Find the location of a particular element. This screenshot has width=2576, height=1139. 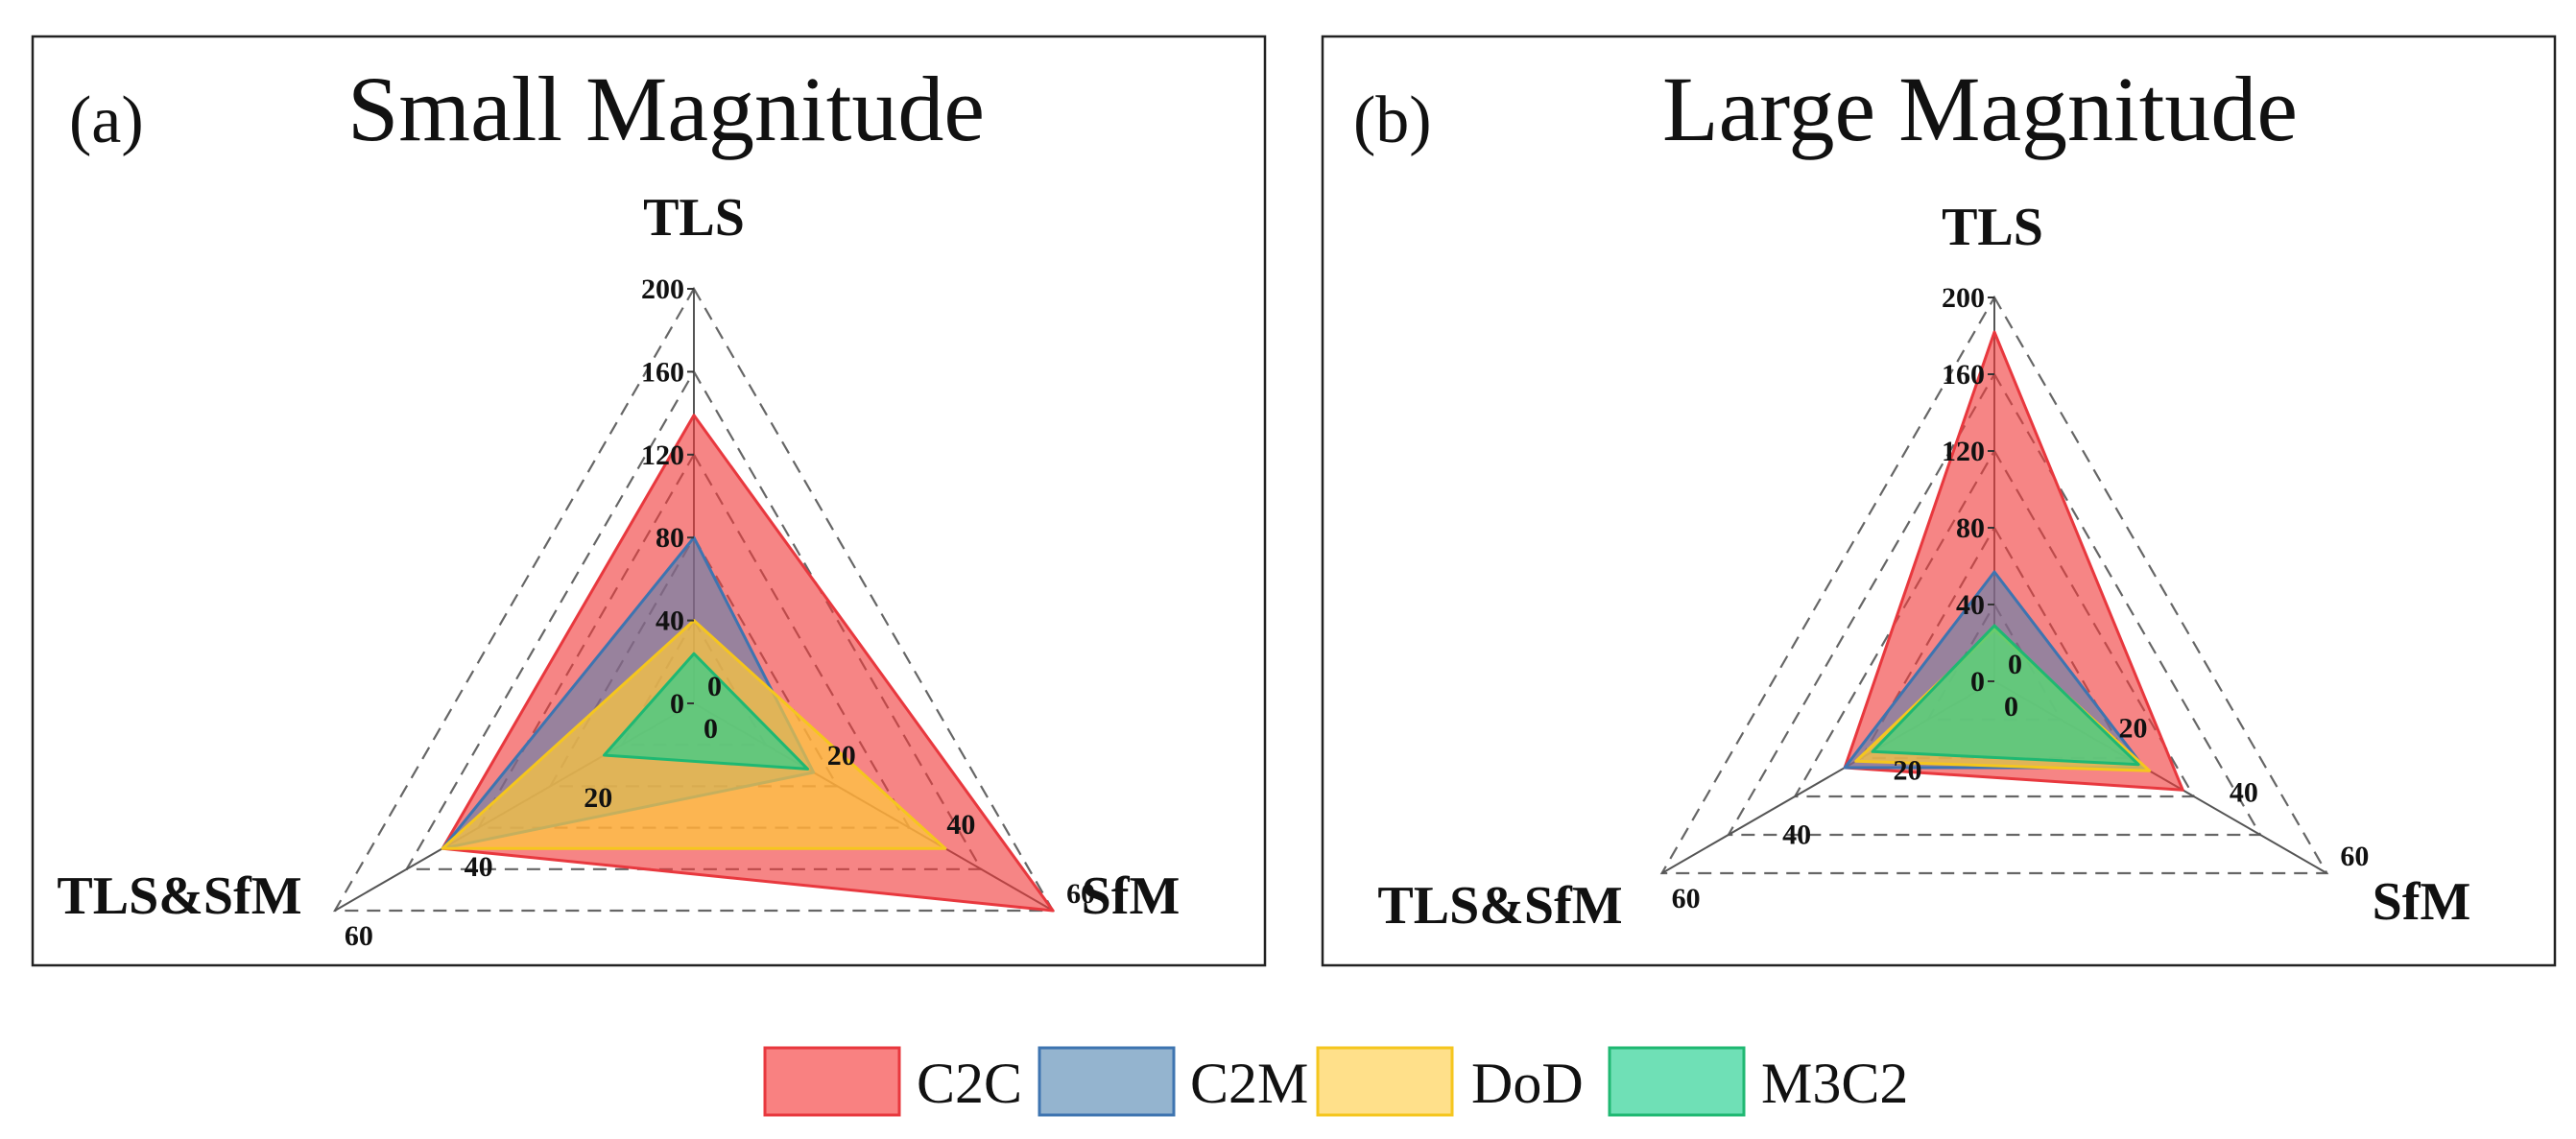

legend-label-c2c: C2C is located at coordinates (969, 1083).